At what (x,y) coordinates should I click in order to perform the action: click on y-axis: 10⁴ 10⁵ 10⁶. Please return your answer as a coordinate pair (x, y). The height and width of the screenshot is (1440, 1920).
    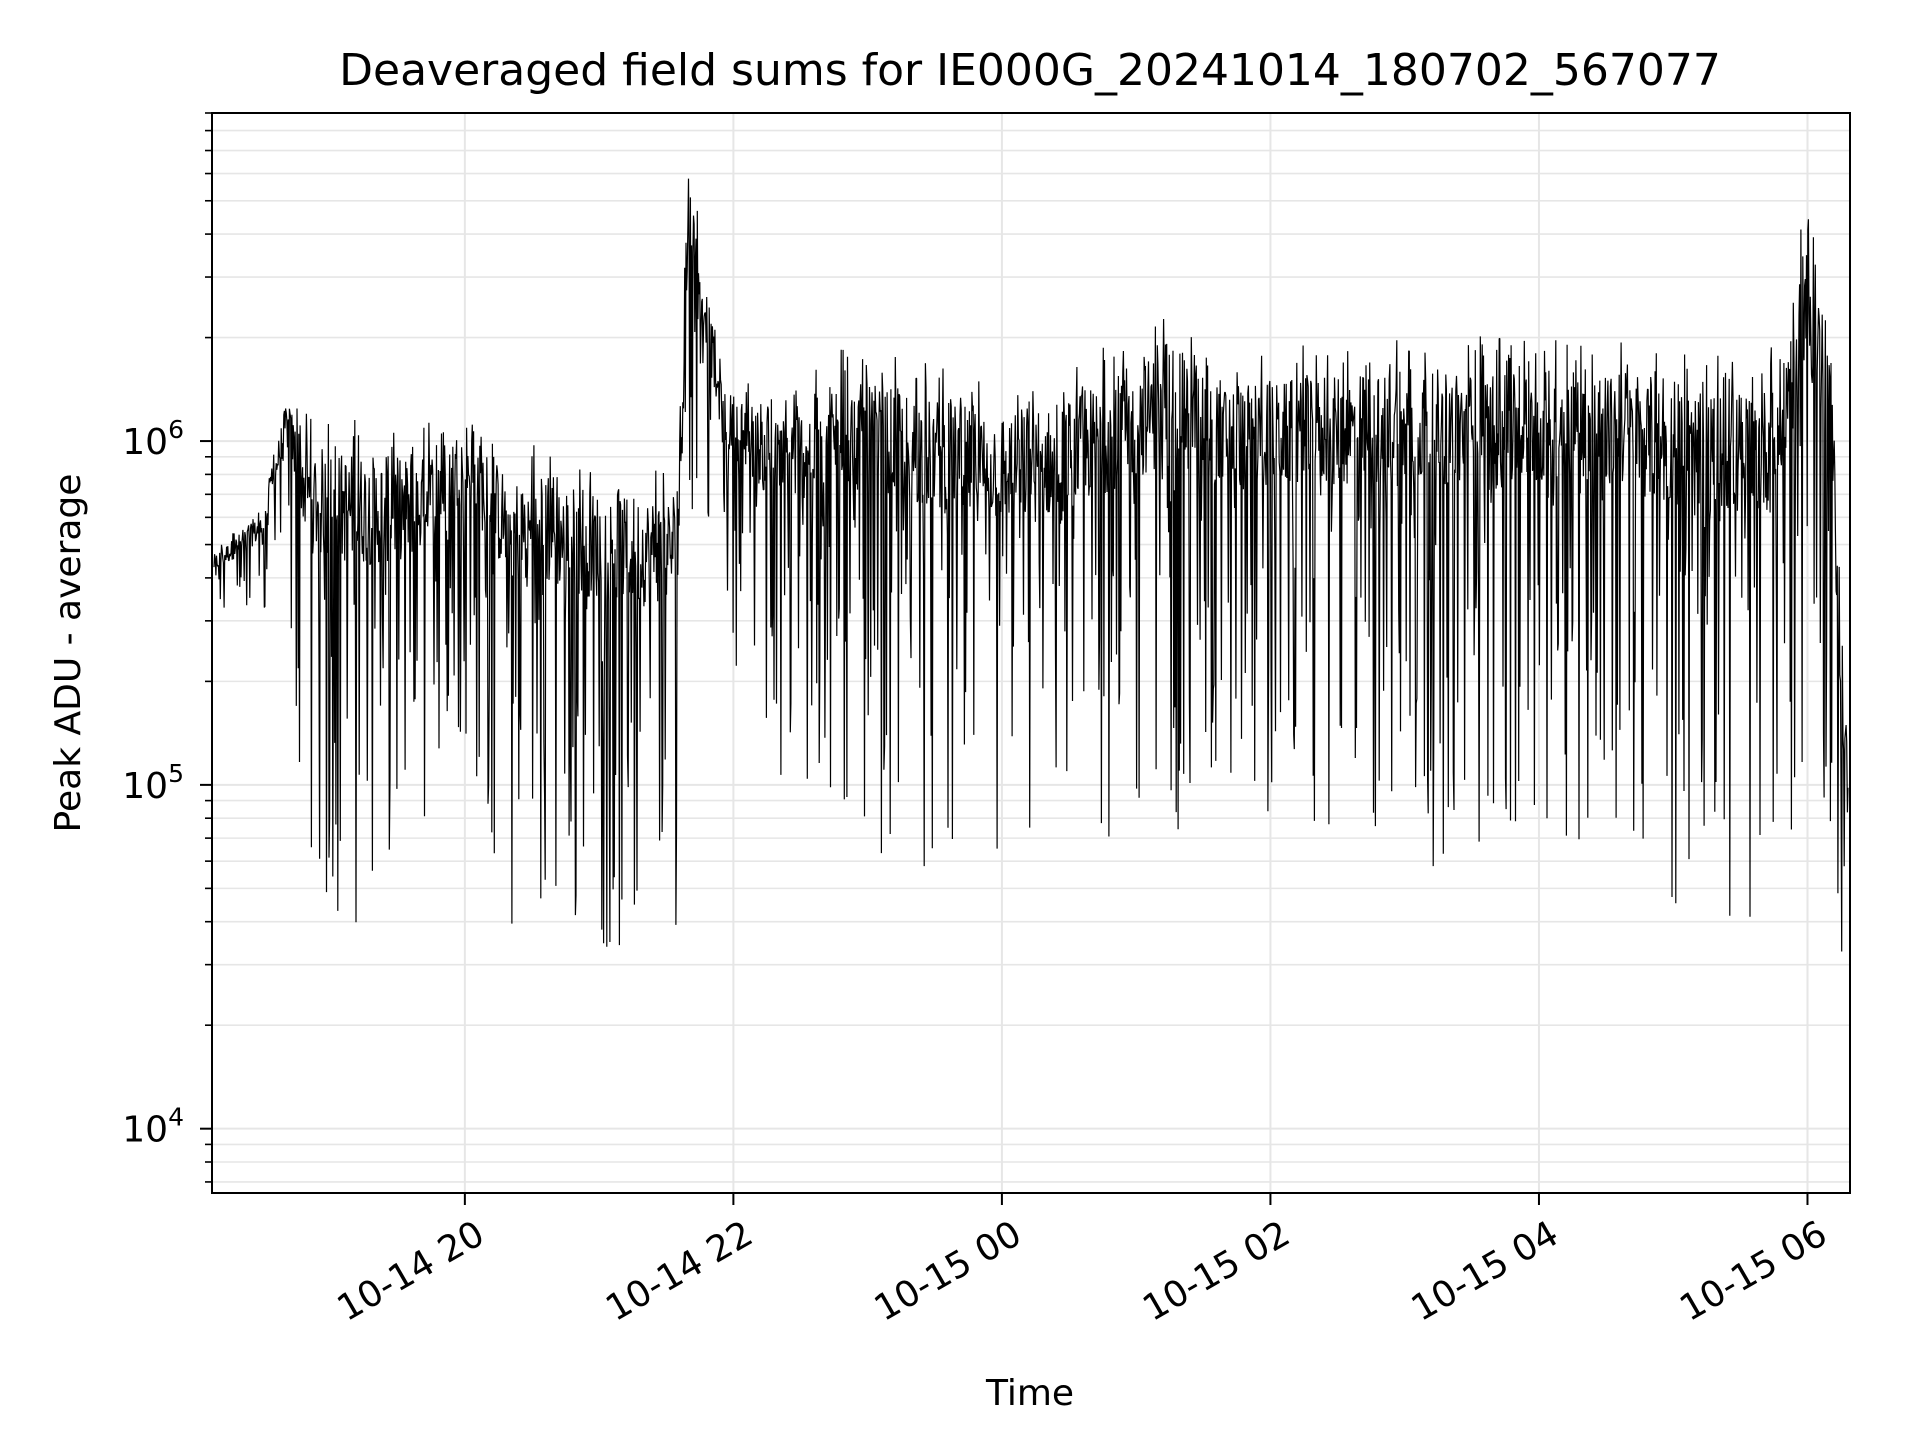
    Looking at the image, I should click on (167, 647).